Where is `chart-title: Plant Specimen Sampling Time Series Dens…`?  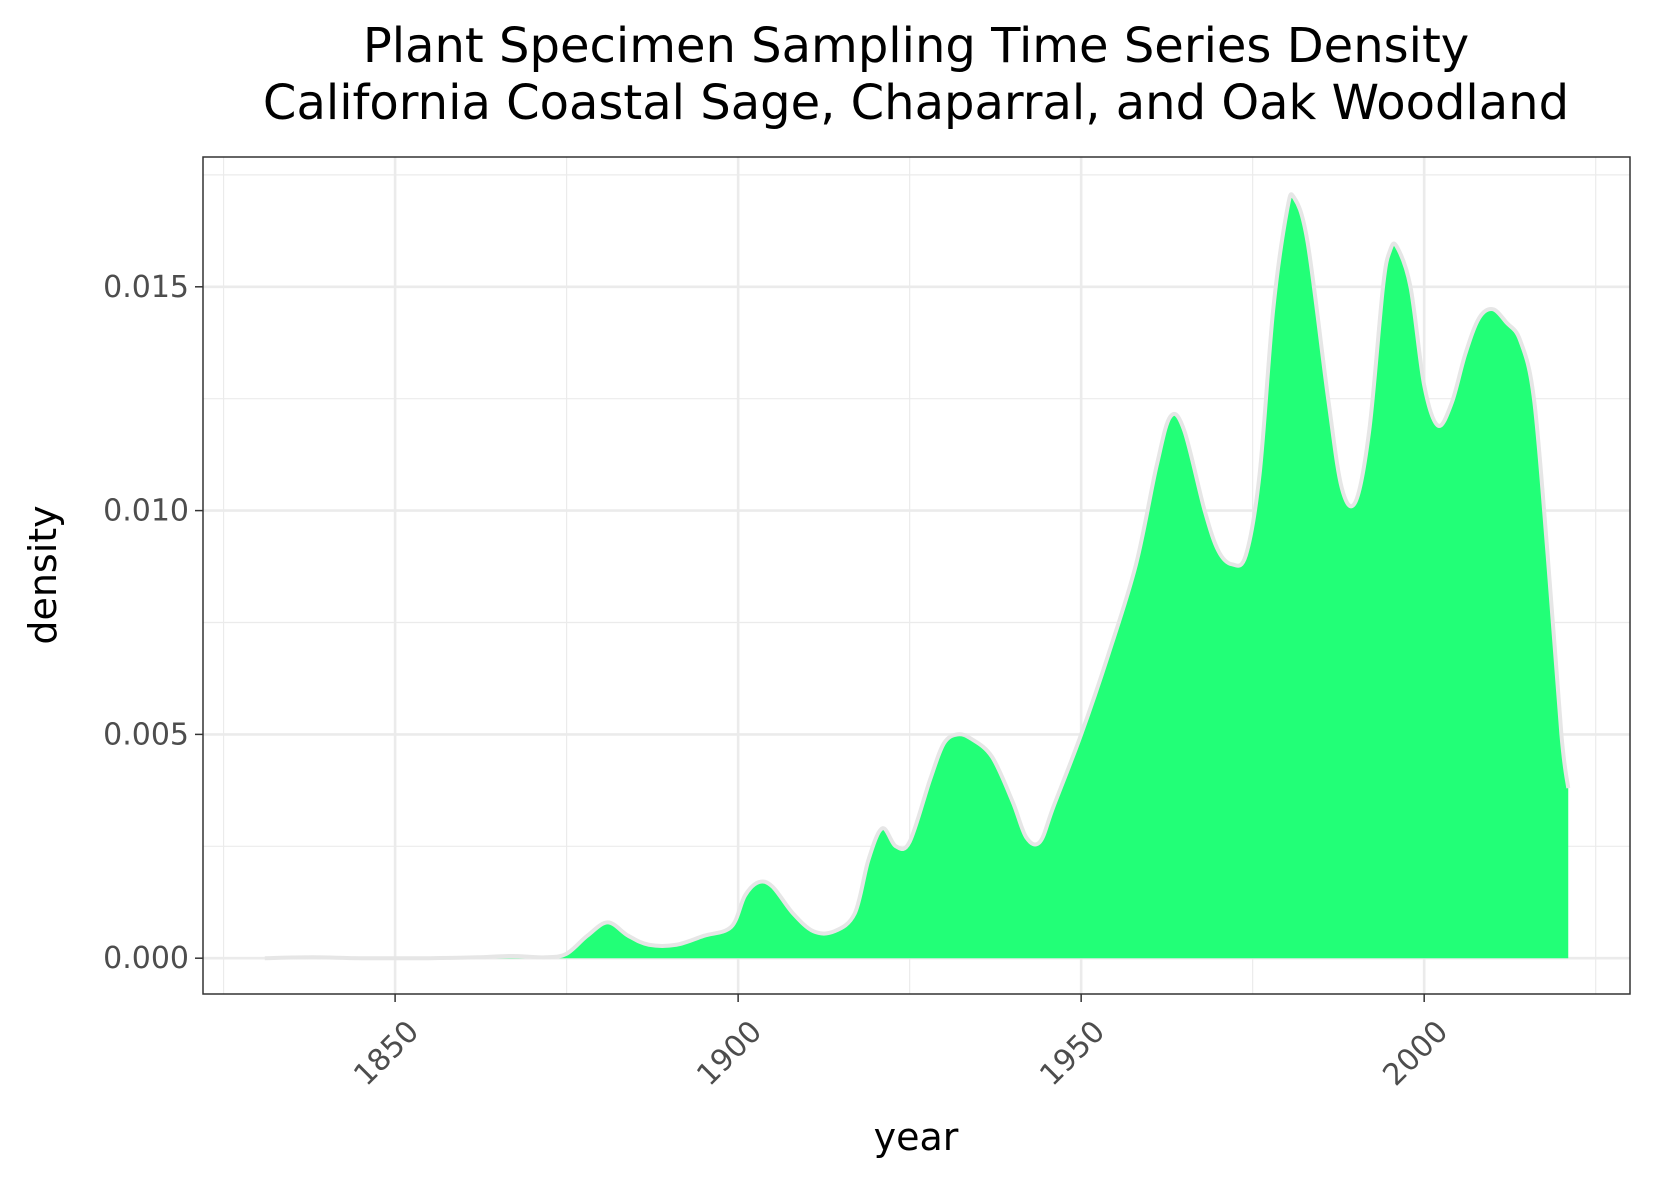
chart-title: Plant Specimen Sampling Time Series Dens… is located at coordinates (916, 46).